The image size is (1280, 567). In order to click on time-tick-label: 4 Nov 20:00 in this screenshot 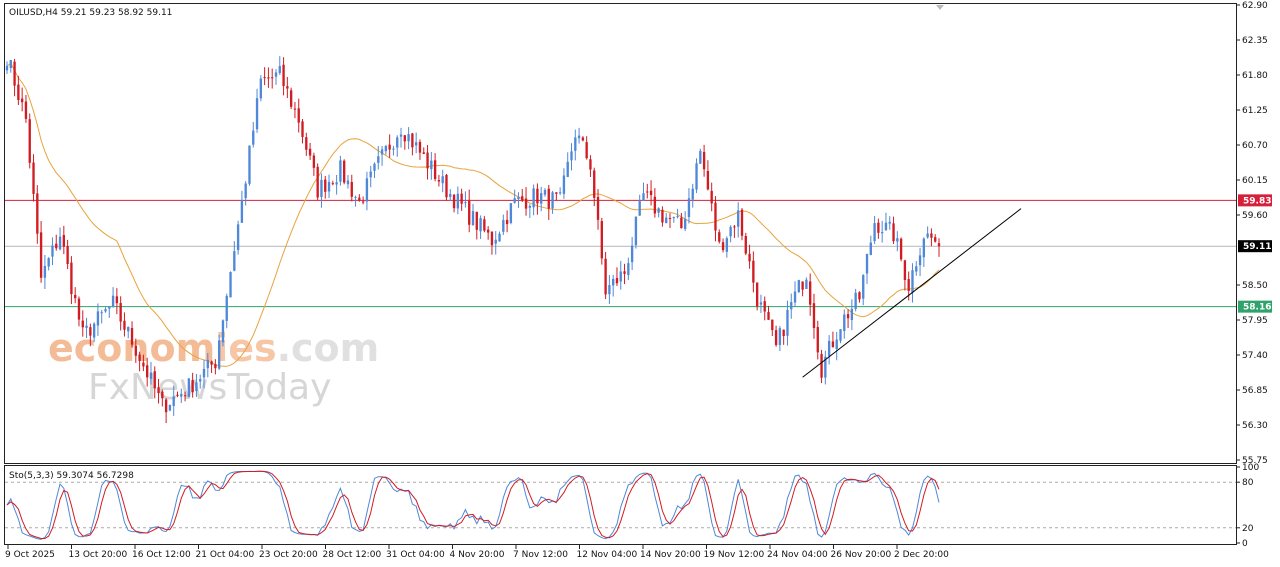, I will do `click(477, 555)`.